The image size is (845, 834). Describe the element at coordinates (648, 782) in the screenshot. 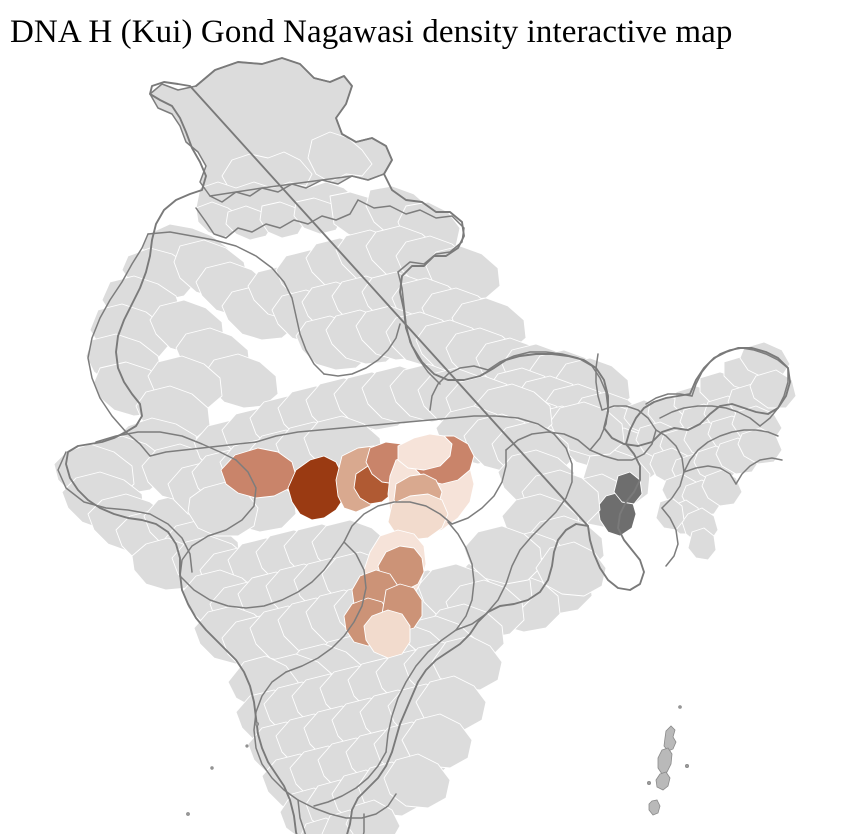

I see `andaman-dot-west` at that location.